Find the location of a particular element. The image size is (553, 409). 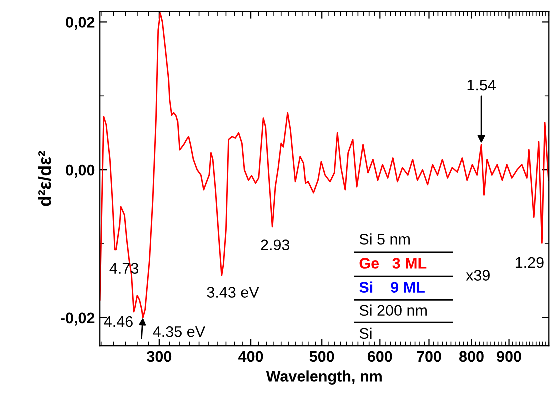

x-tick-label: 500 is located at coordinates (322, 356).